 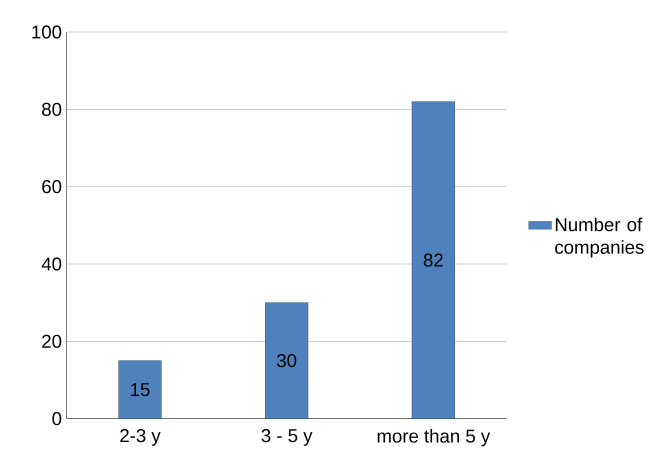 I want to click on y-tick-label: 0, so click(x=57, y=419).